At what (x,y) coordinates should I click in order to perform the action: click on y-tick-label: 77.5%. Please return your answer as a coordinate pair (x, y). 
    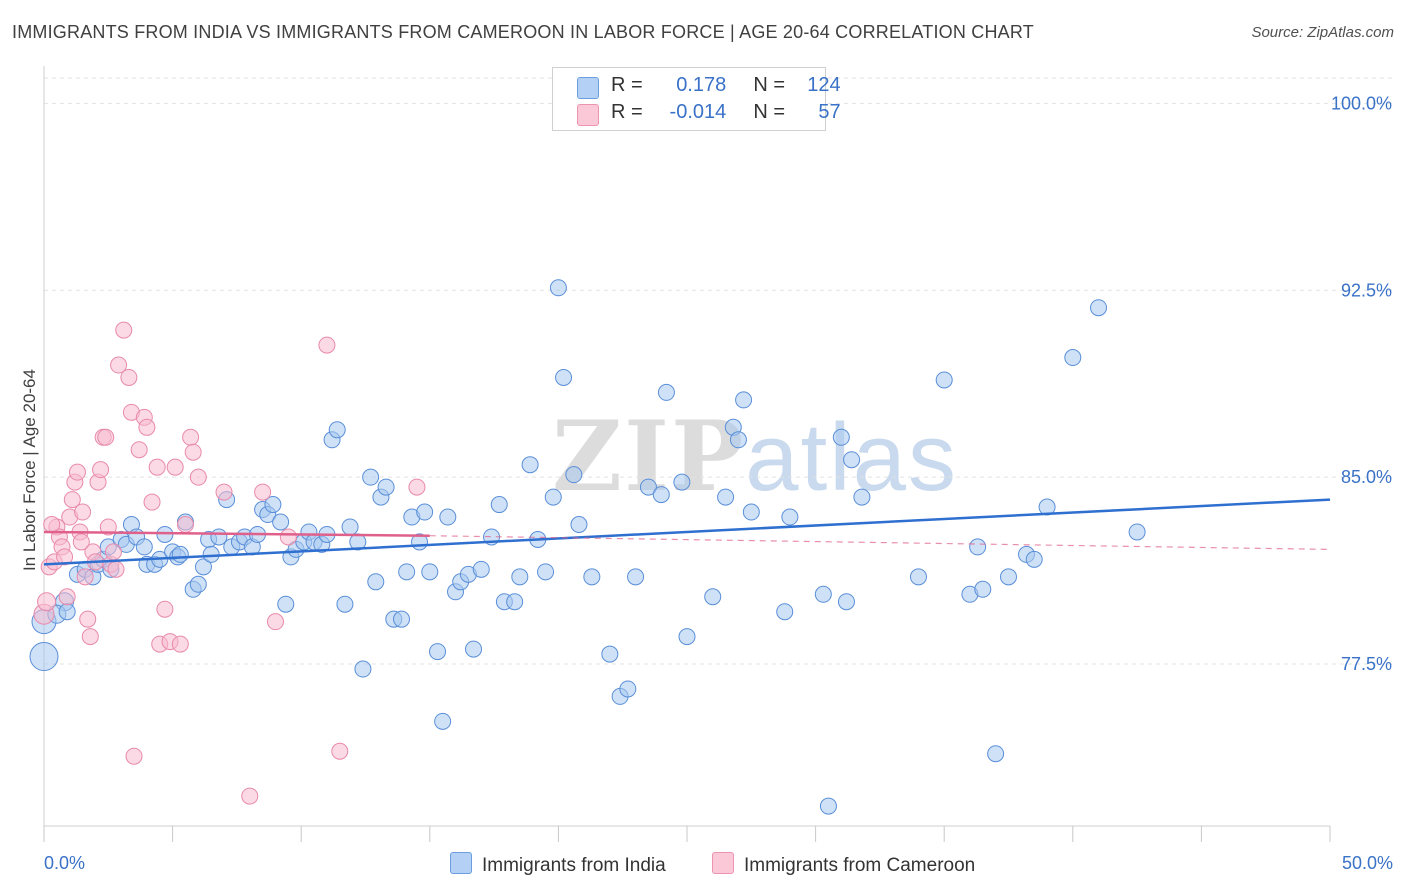
    Looking at the image, I should click on (1366, 664).